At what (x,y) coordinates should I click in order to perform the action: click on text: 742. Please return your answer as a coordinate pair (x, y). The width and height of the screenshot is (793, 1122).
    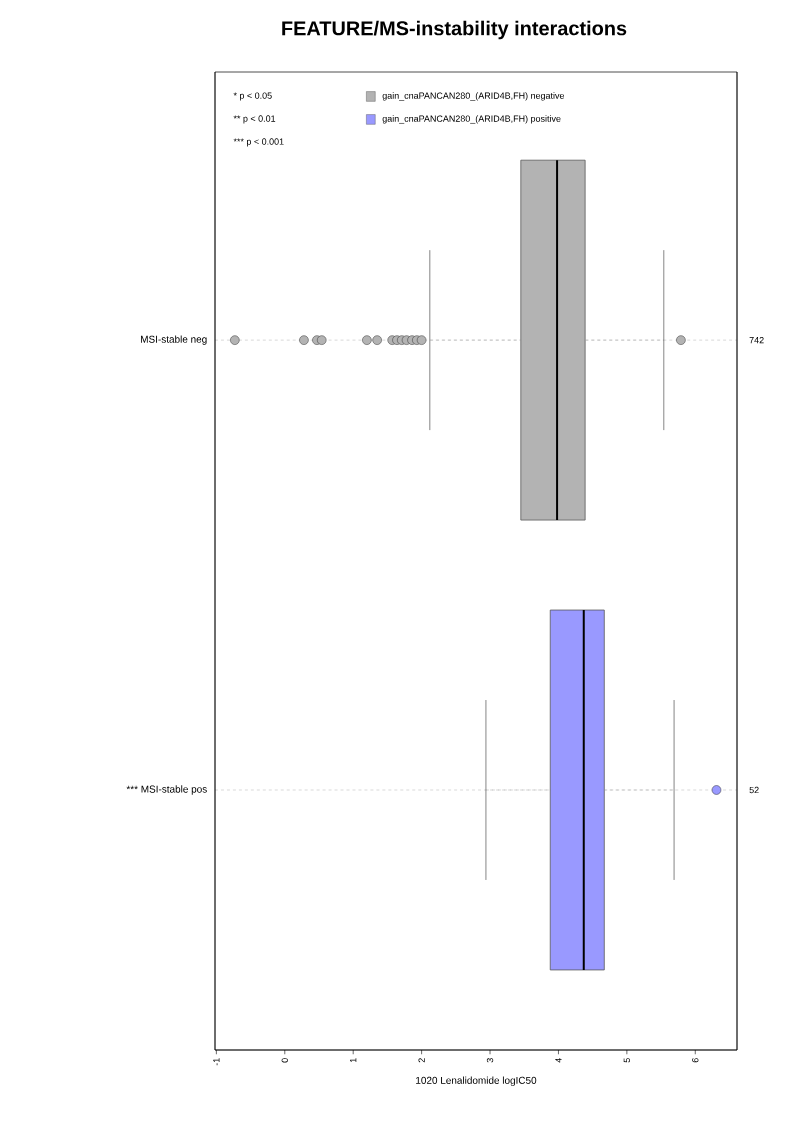
    Looking at the image, I should click on (756, 340).